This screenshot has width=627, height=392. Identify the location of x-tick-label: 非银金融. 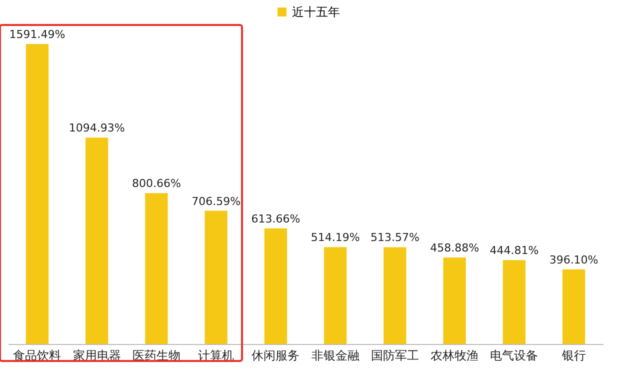
(335, 355).